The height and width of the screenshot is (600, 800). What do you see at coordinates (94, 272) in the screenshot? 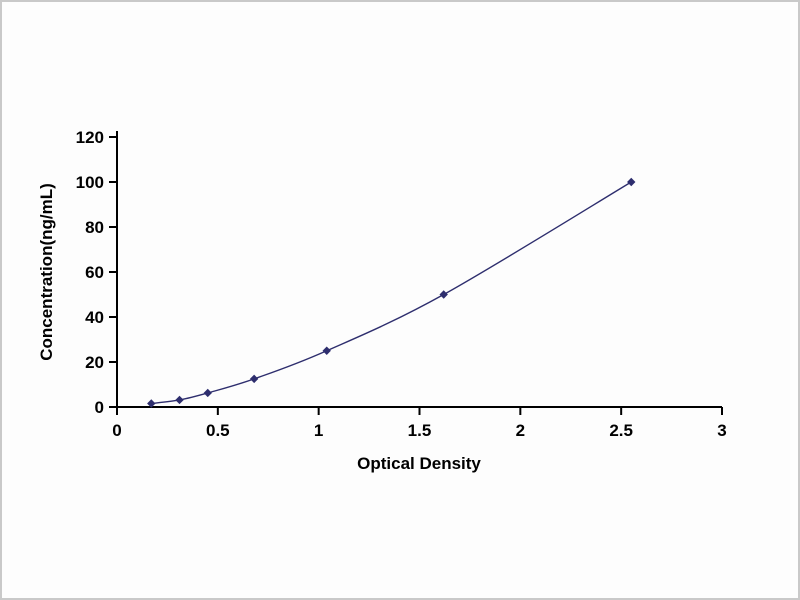
I see `svg-text: 60` at bounding box center [94, 272].